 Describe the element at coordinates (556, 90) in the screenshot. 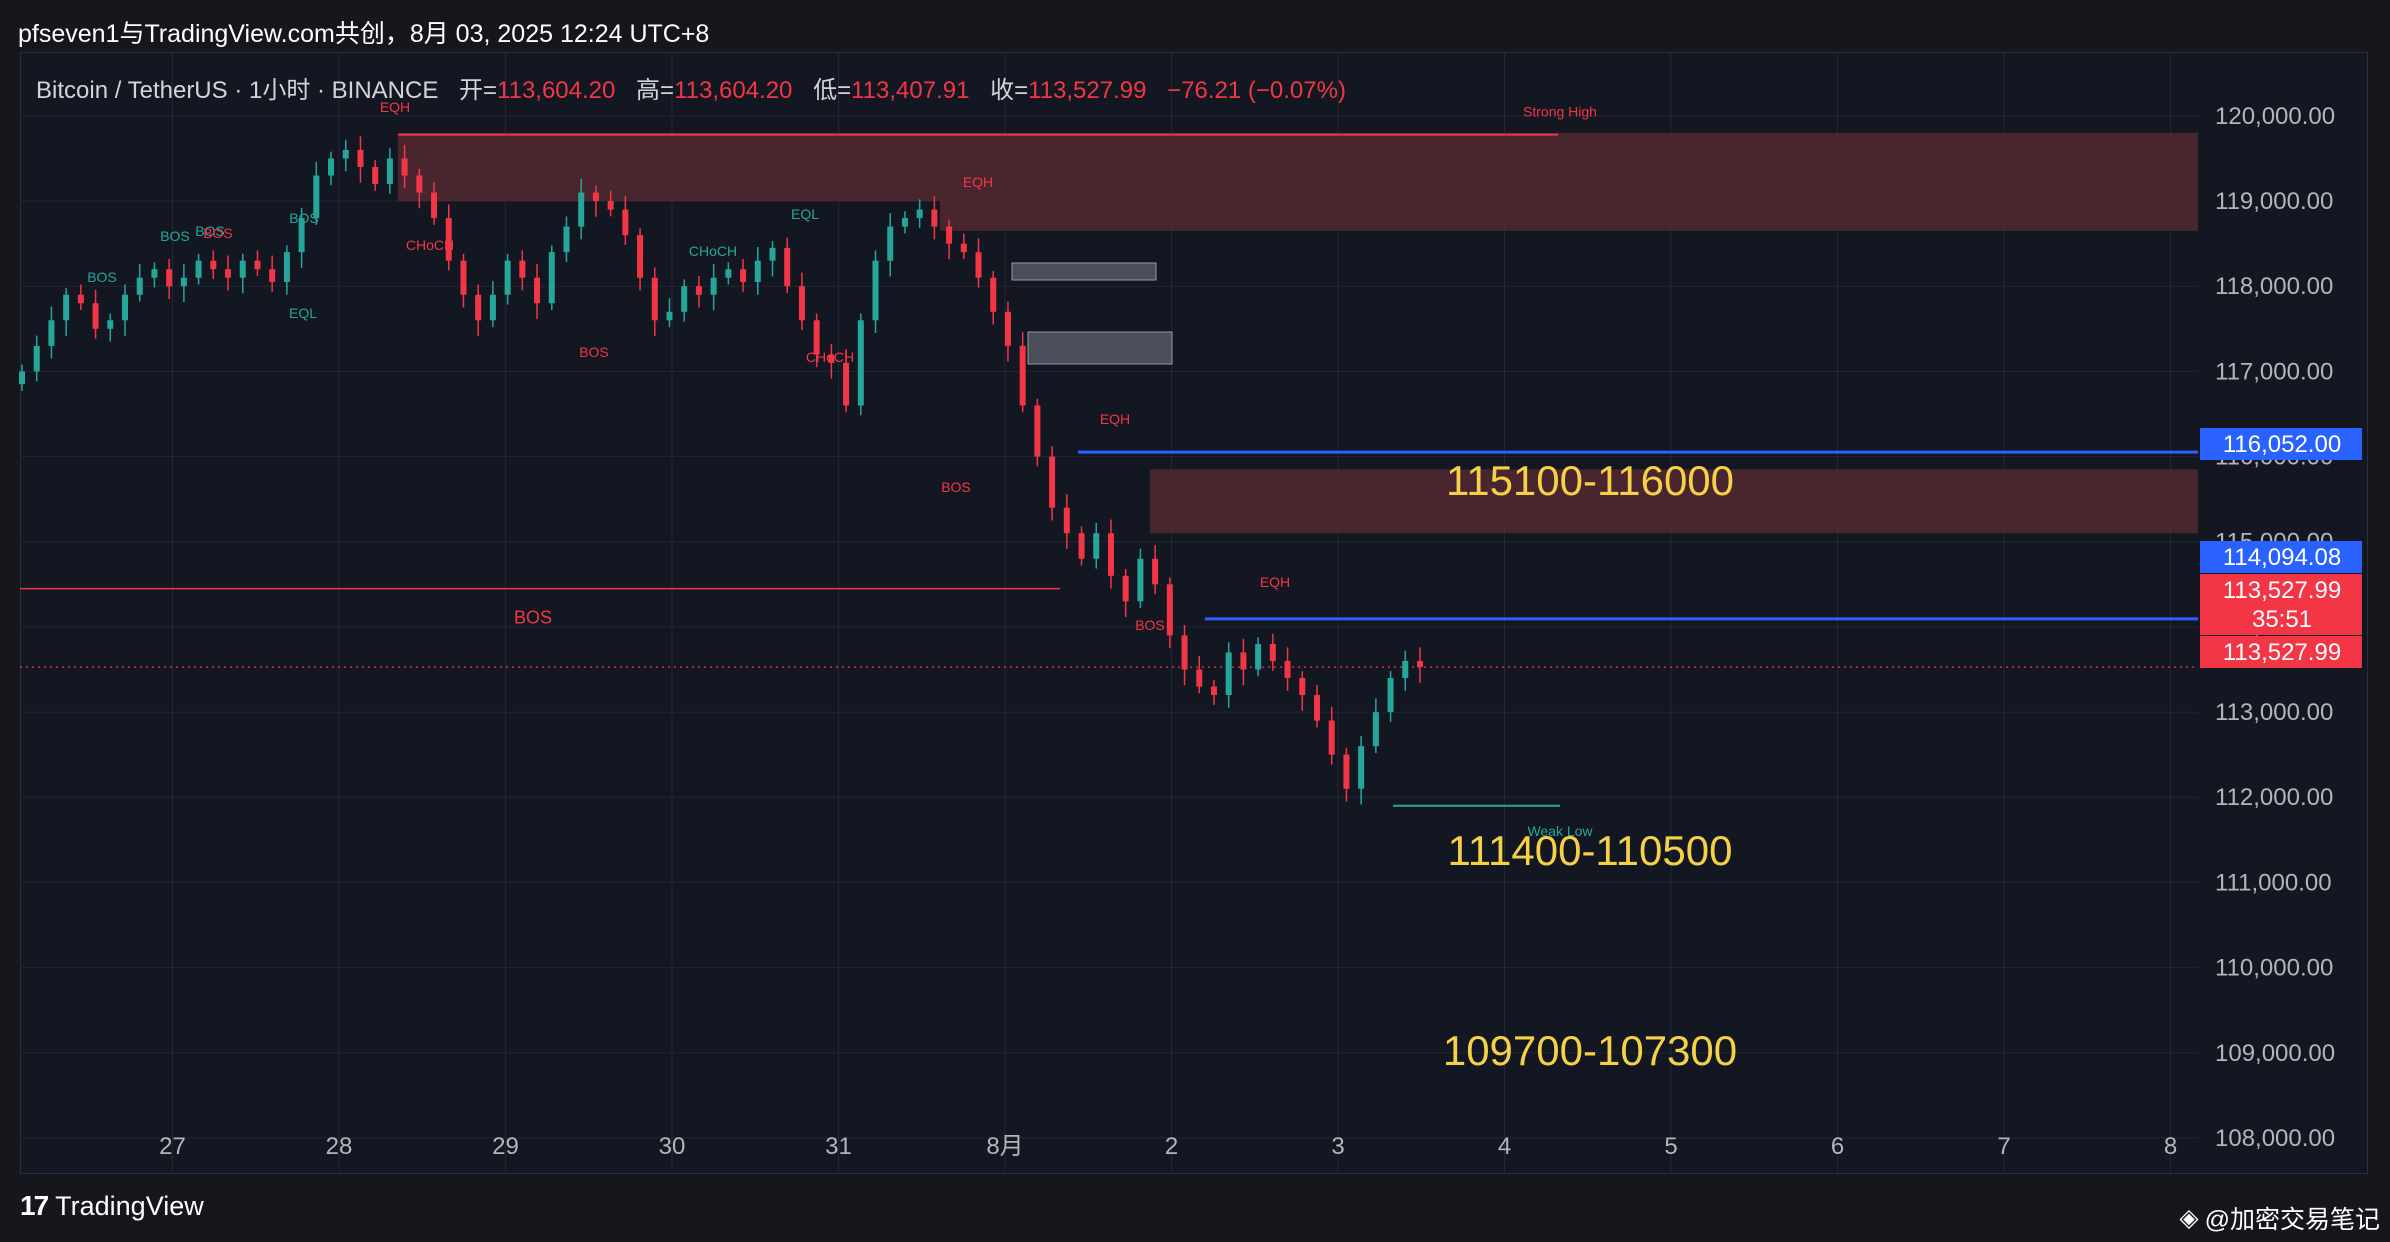

I see `open-value: 113,604.20` at that location.